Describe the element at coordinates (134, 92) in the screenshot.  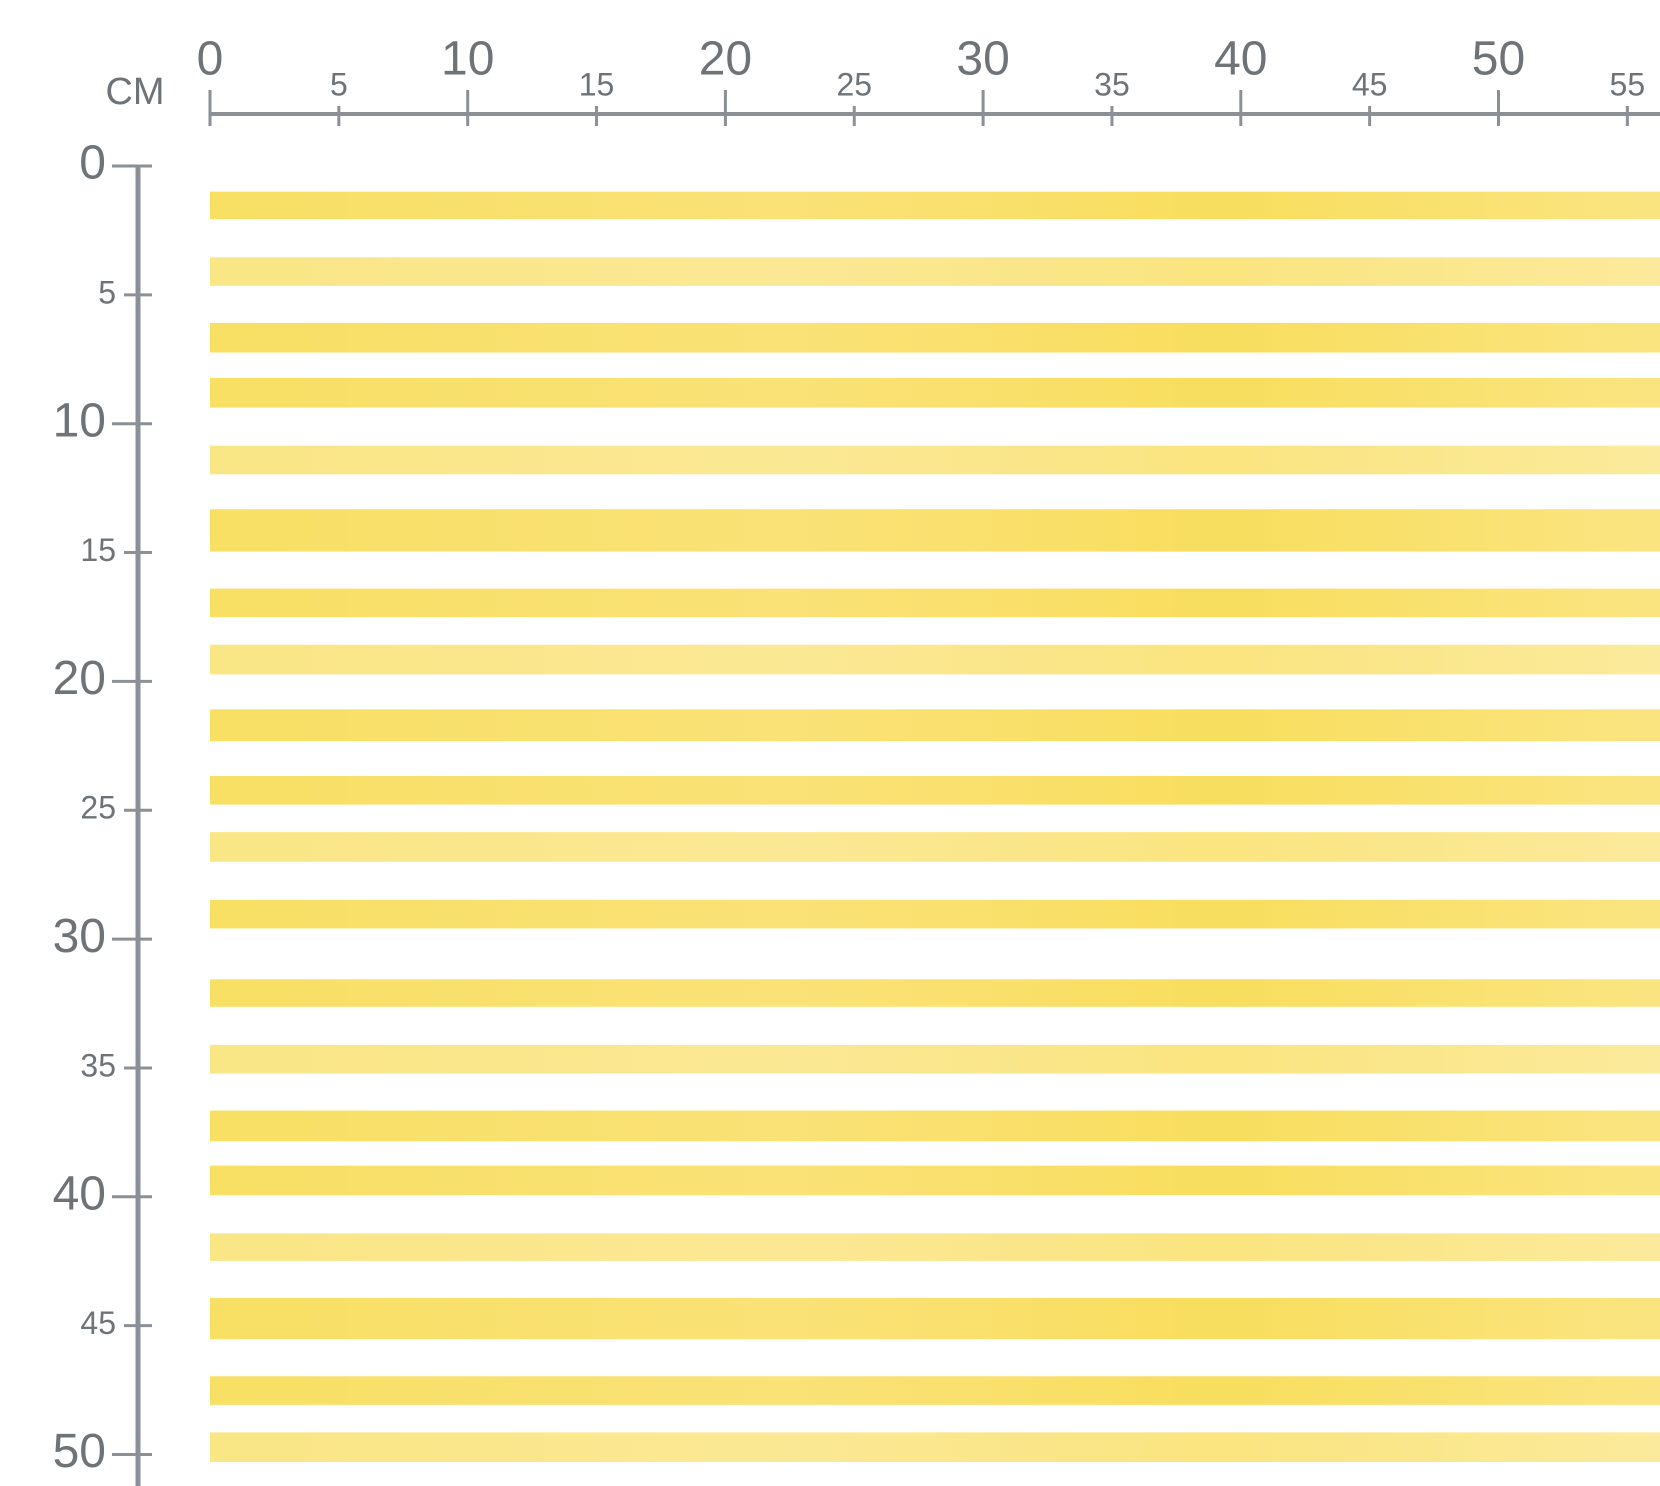
I see `unit-label: CM` at that location.